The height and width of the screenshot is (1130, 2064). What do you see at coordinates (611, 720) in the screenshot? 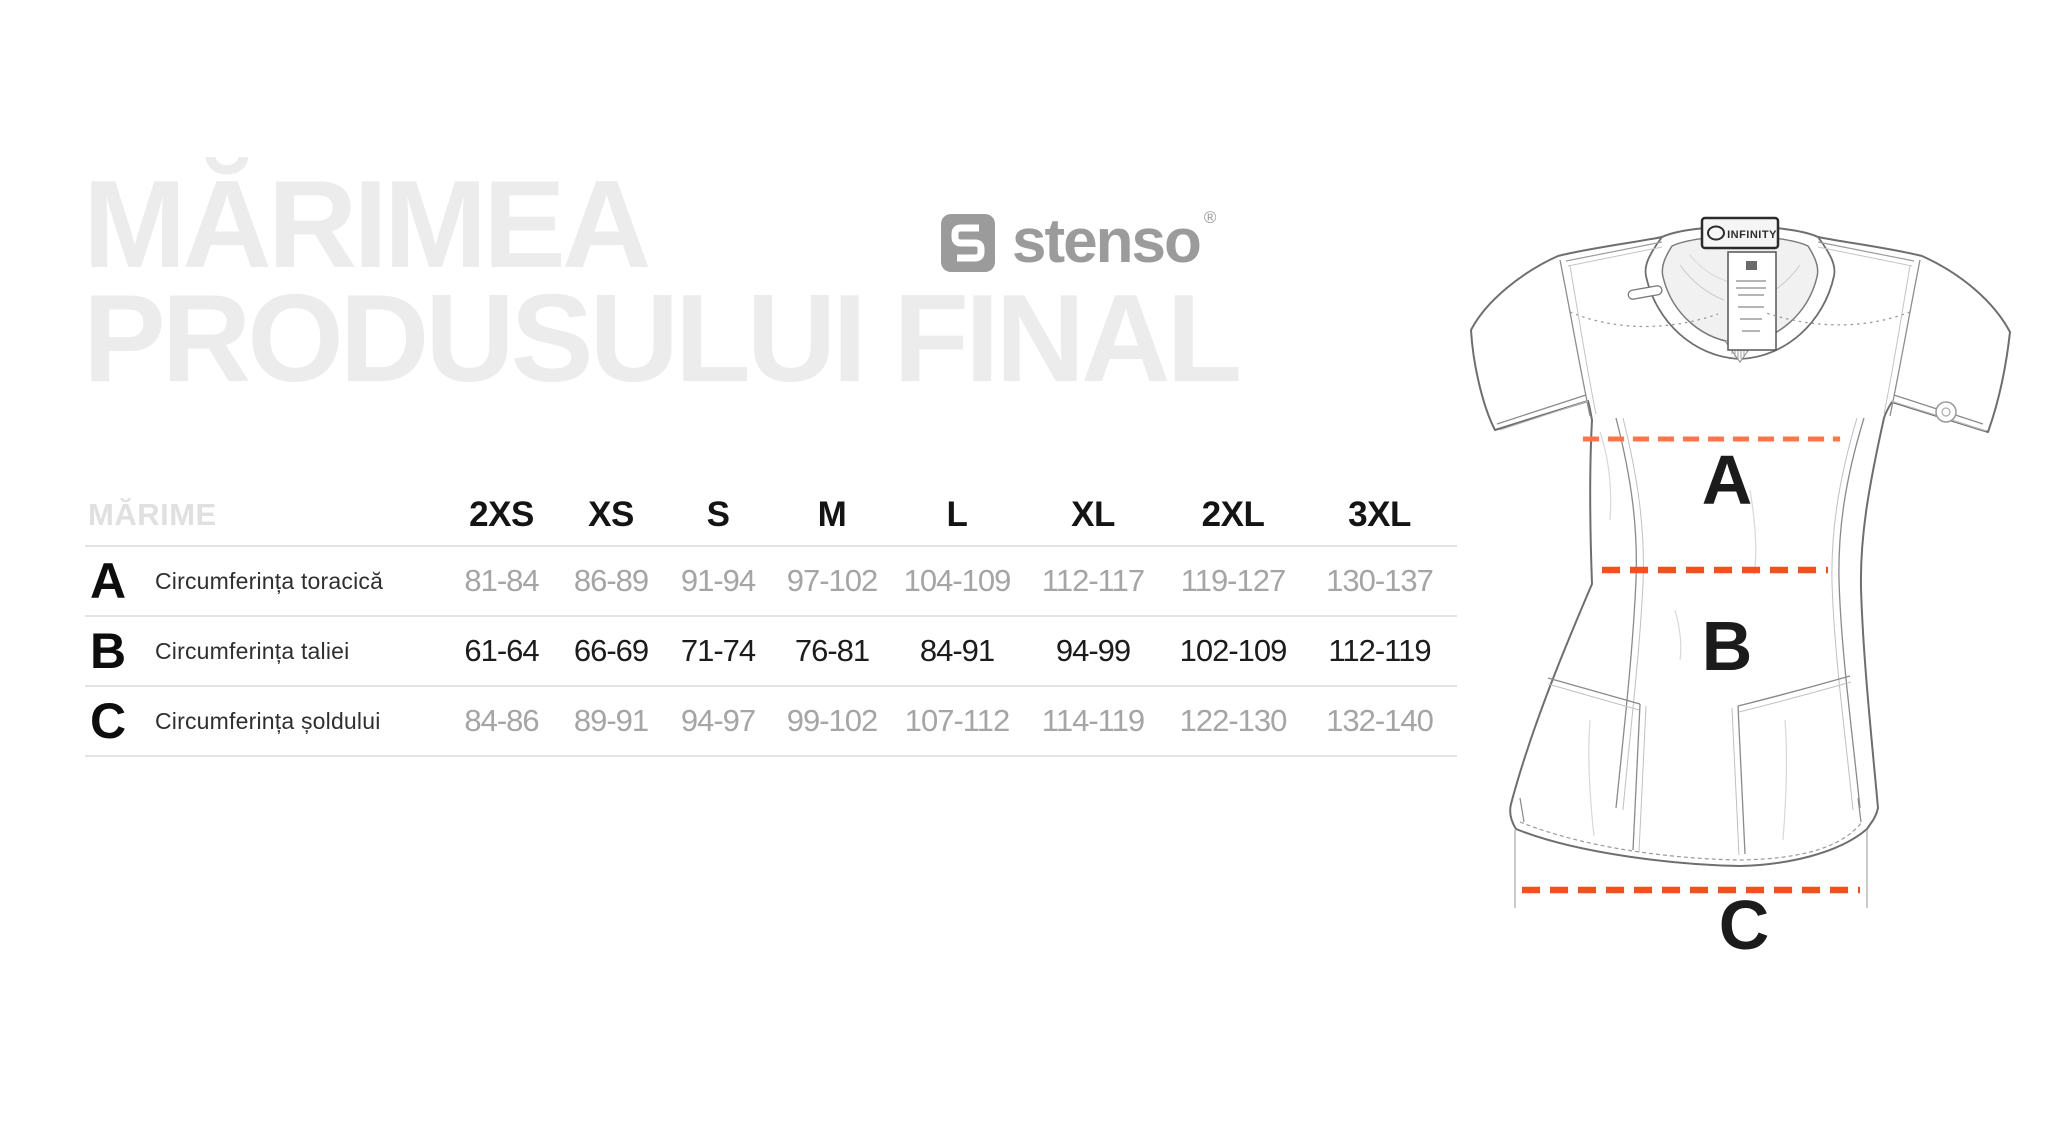
I see `hip-value-xs: 89-91` at bounding box center [611, 720].